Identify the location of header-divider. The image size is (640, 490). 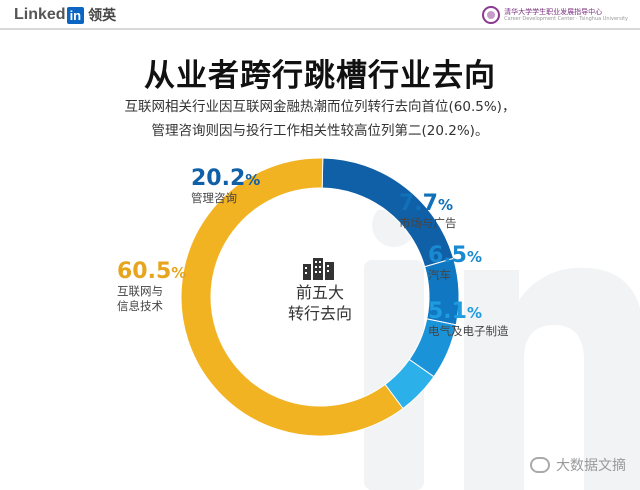
(320, 29).